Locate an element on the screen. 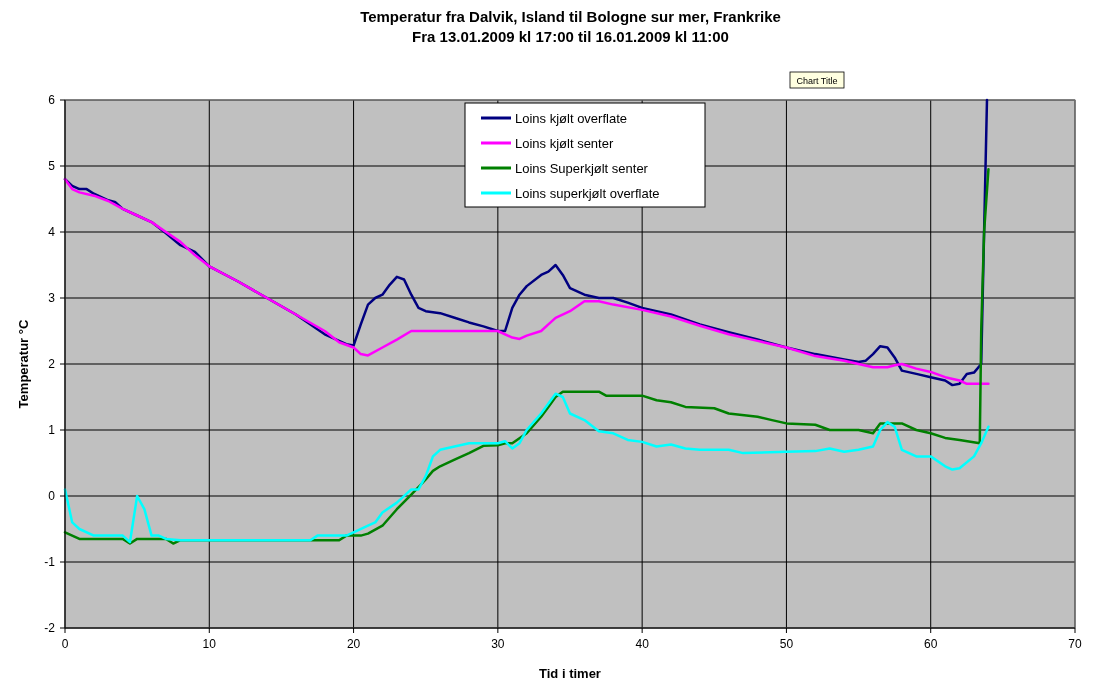 This screenshot has width=1111, height=684. y-tick-label: -2 is located at coordinates (50, 628).